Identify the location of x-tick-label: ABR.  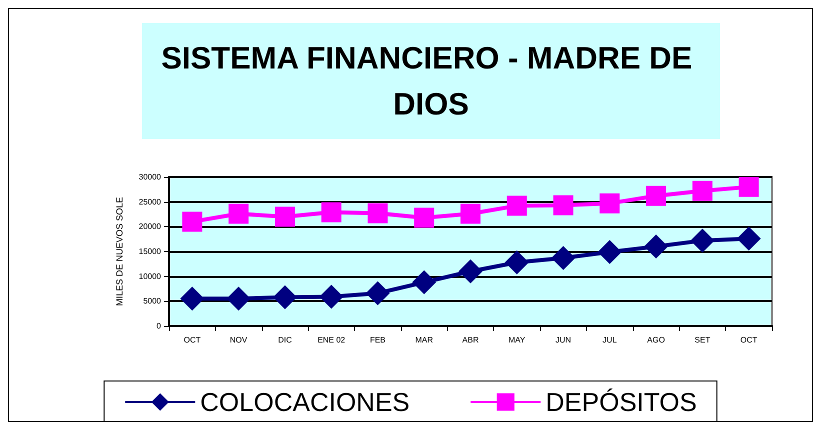
(470, 340).